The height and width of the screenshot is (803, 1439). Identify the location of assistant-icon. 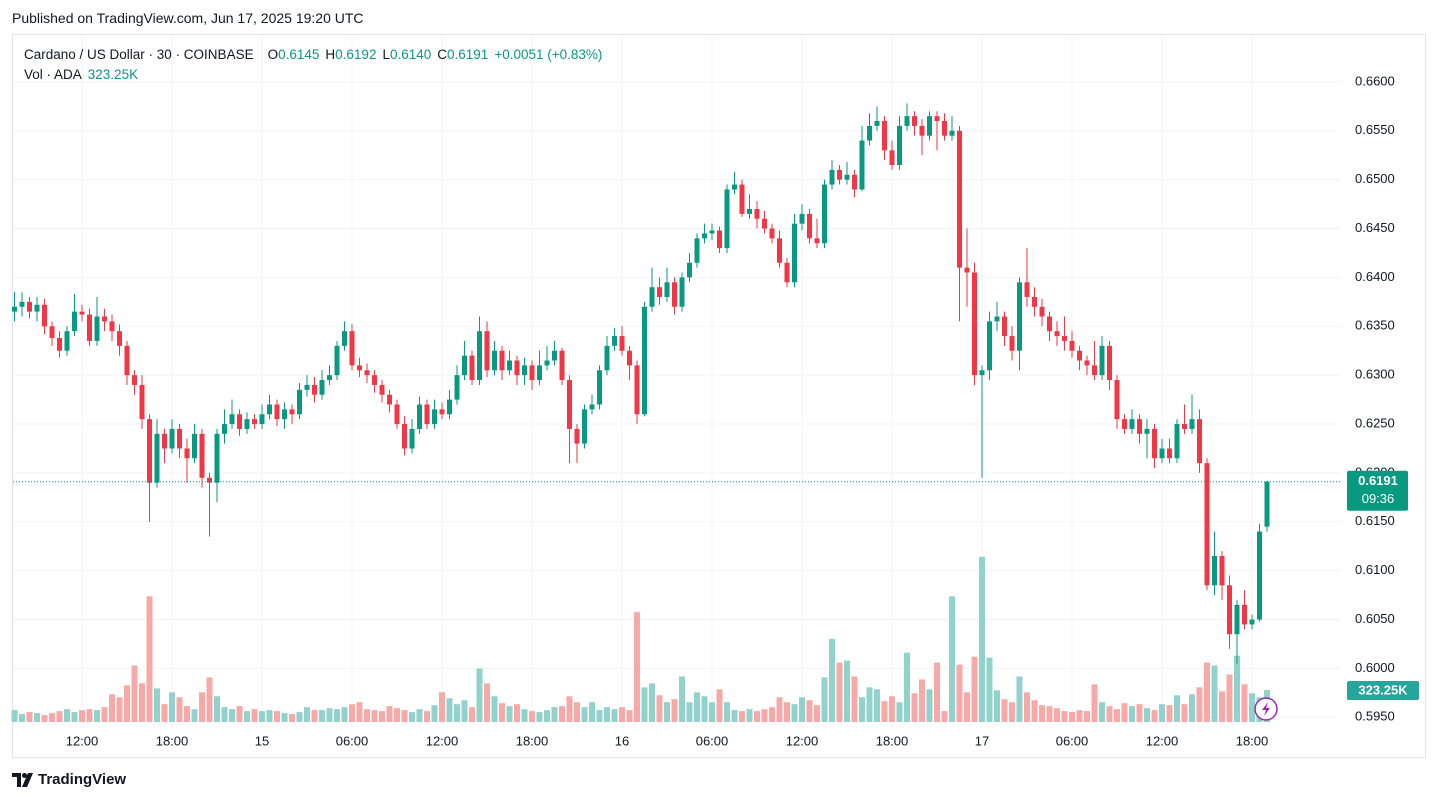
(1266, 709).